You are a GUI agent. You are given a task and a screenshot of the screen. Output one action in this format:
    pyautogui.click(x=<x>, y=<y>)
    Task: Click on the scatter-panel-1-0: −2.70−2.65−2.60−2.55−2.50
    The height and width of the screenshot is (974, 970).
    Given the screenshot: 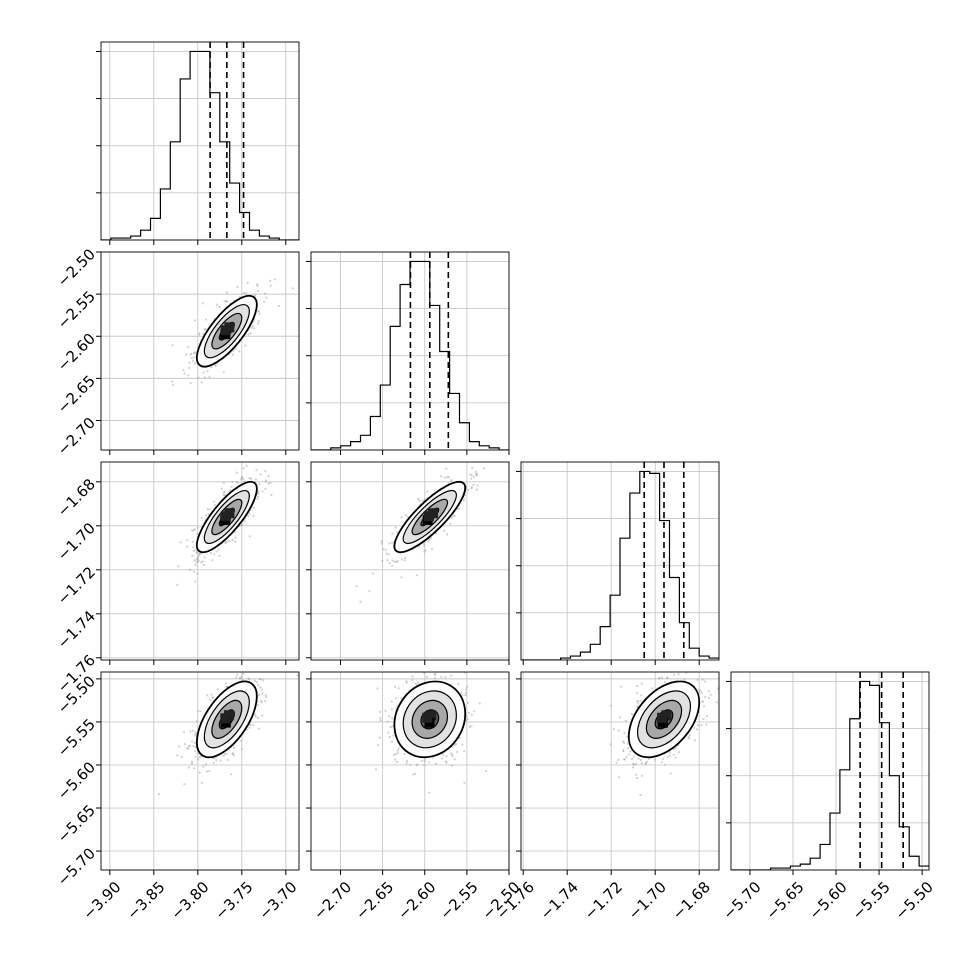 What is the action you would take?
    pyautogui.click(x=177, y=352)
    